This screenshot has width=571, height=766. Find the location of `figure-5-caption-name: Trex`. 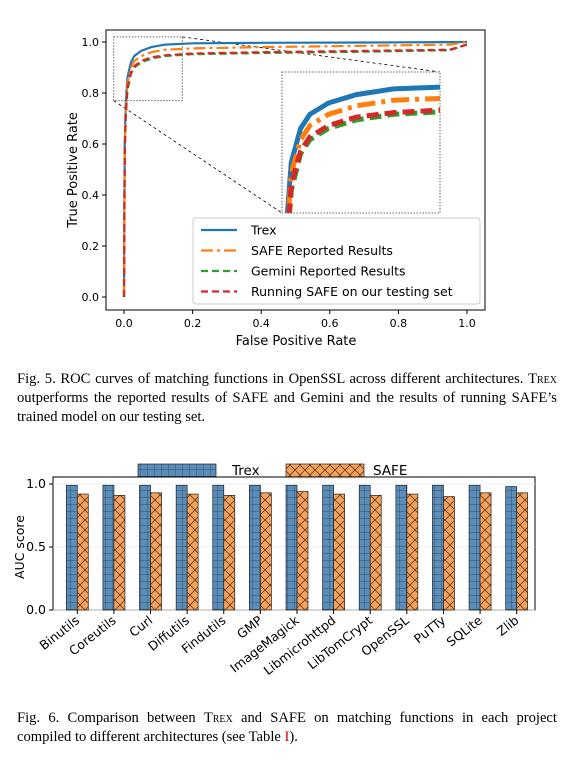

figure-5-caption-name: Trex is located at coordinates (543, 379).